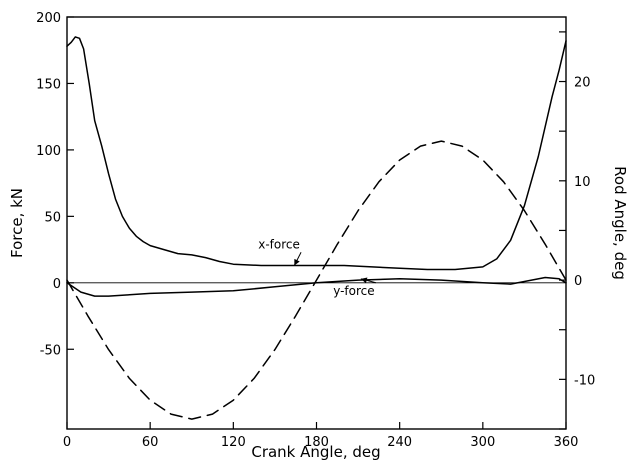 The height and width of the screenshot is (464, 627). Describe the element at coordinates (353, 291) in the screenshot. I see `series-annotation-label: y-force` at that location.